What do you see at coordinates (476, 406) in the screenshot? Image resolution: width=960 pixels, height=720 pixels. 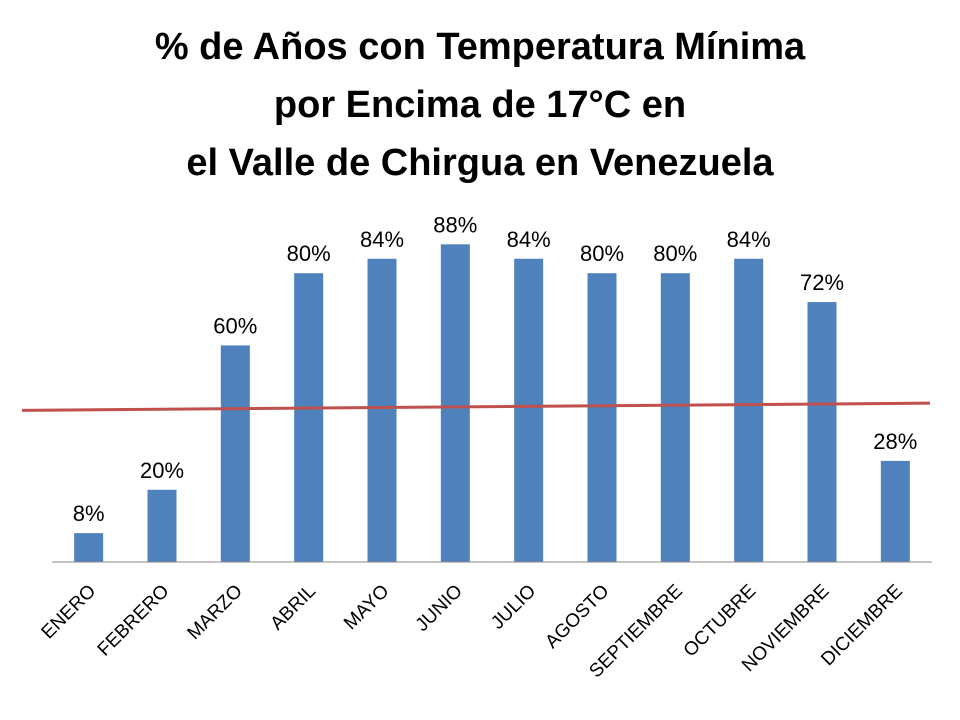 I see `trend-line` at bounding box center [476, 406].